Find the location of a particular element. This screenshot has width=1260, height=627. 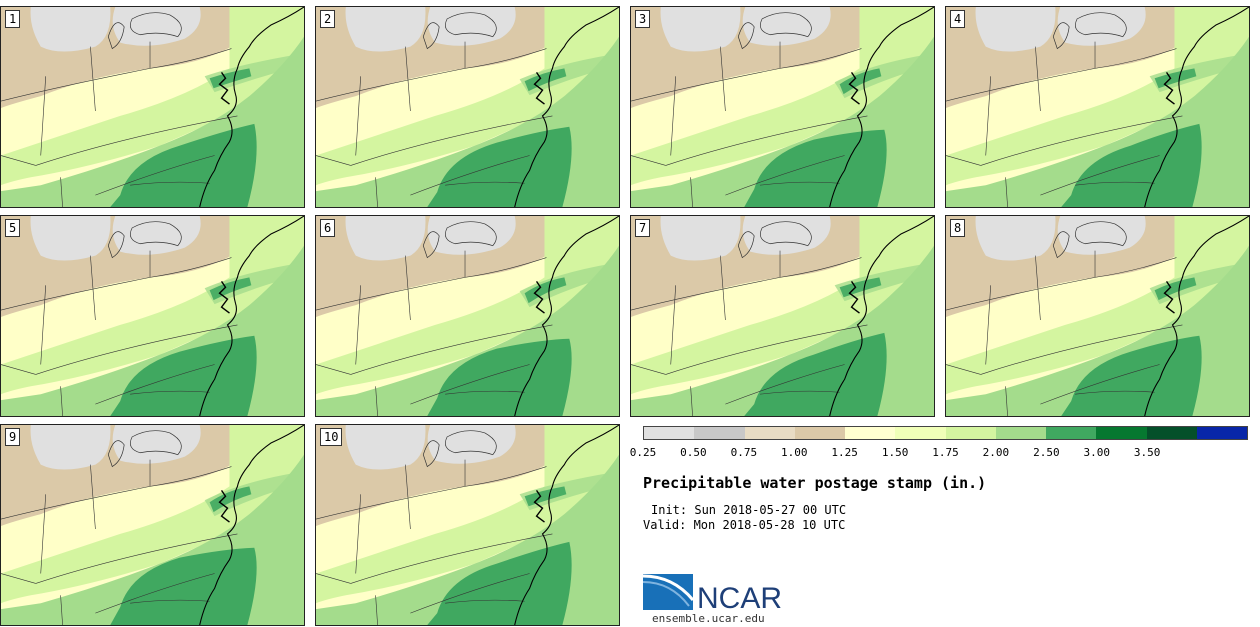

panel-label: 5 is located at coordinates (13, 228).